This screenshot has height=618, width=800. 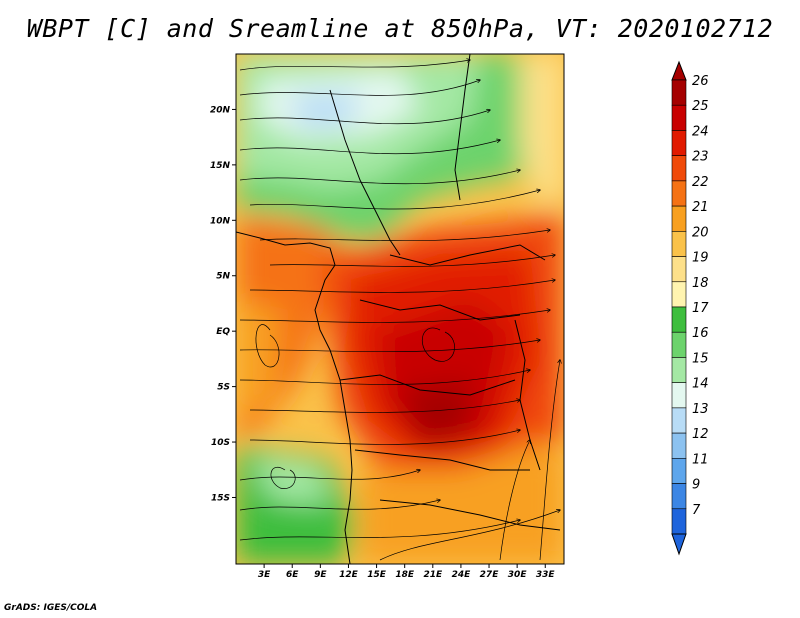 I want to click on colorbar-label: 7, so click(x=696, y=510).